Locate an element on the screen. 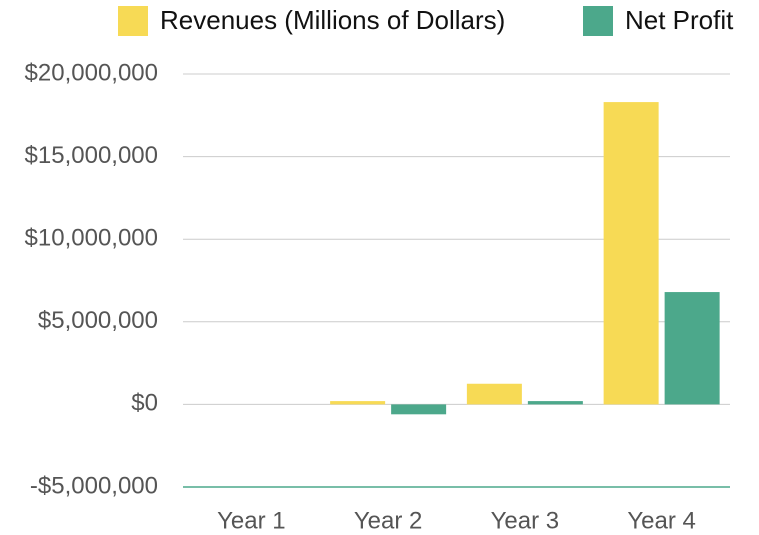 The height and width of the screenshot is (535, 759). legend-label: Revenues (Millions of Dollars) is located at coordinates (332, 20).